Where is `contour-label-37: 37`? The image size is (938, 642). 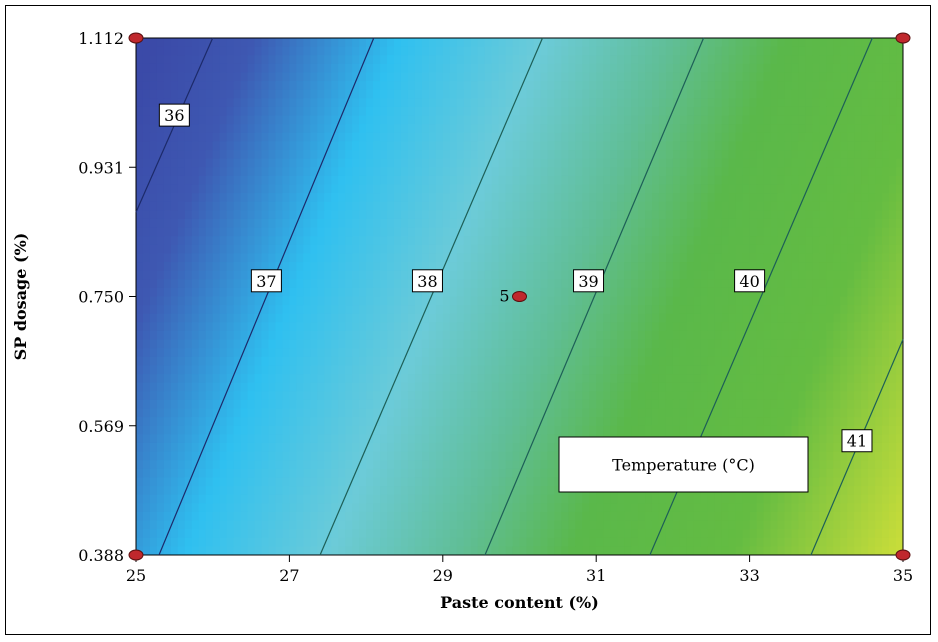
contour-label-37: 37 is located at coordinates (266, 281).